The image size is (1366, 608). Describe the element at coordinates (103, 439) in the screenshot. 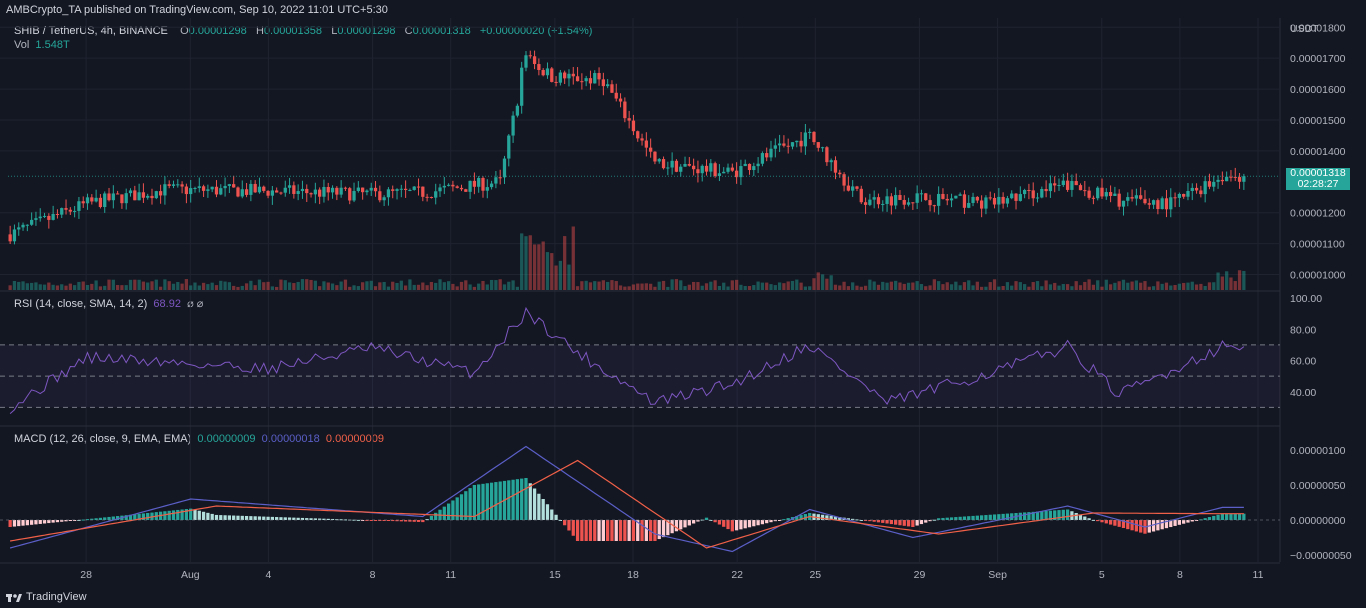

I see `macd-label: MACD (12, 26, close, 9, EMA, EMA)` at that location.